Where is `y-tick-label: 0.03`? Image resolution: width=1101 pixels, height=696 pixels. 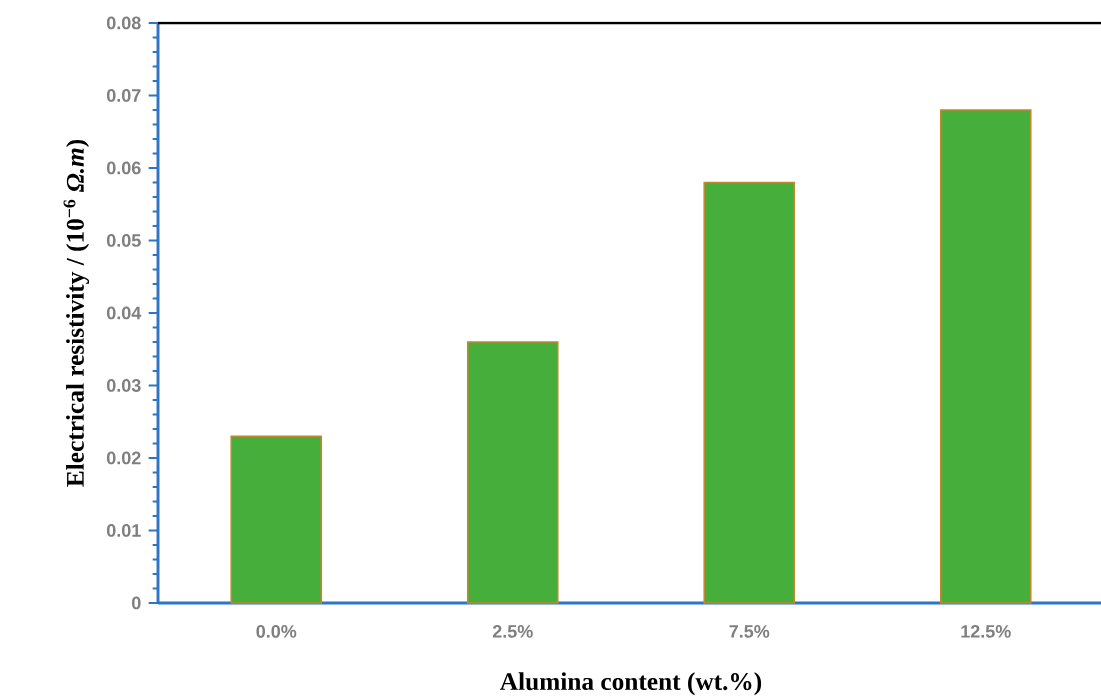
y-tick-label: 0.03 is located at coordinates (123, 385).